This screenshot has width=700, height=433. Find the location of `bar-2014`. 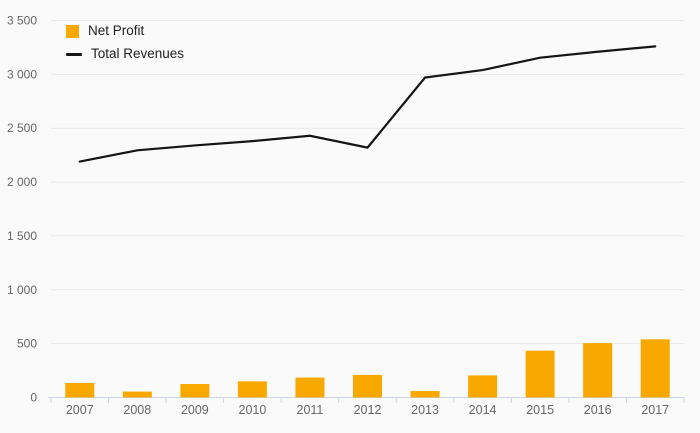

bar-2014 is located at coordinates (483, 386).